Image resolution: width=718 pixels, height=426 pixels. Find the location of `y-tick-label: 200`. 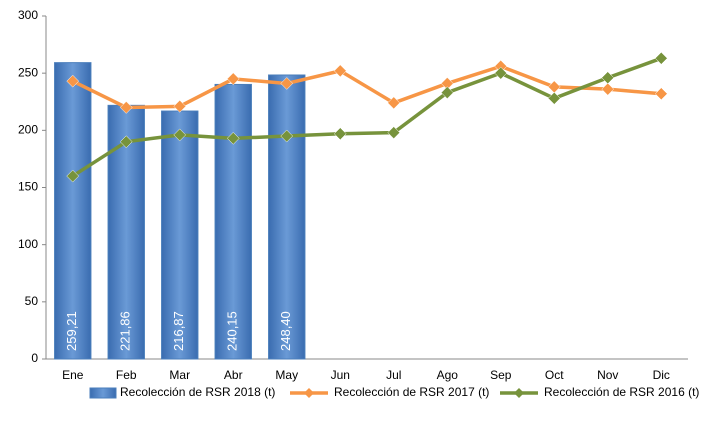

y-tick-label: 200 is located at coordinates (28, 130).